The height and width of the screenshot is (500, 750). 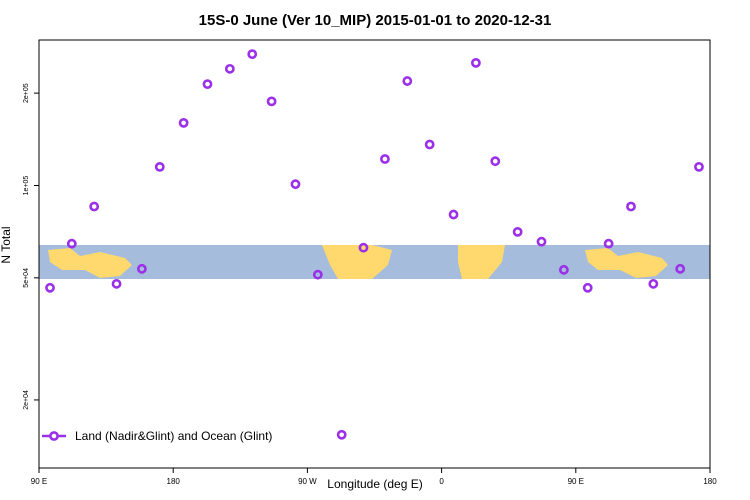 What do you see at coordinates (374, 262) in the screenshot?
I see `map-band` at bounding box center [374, 262].